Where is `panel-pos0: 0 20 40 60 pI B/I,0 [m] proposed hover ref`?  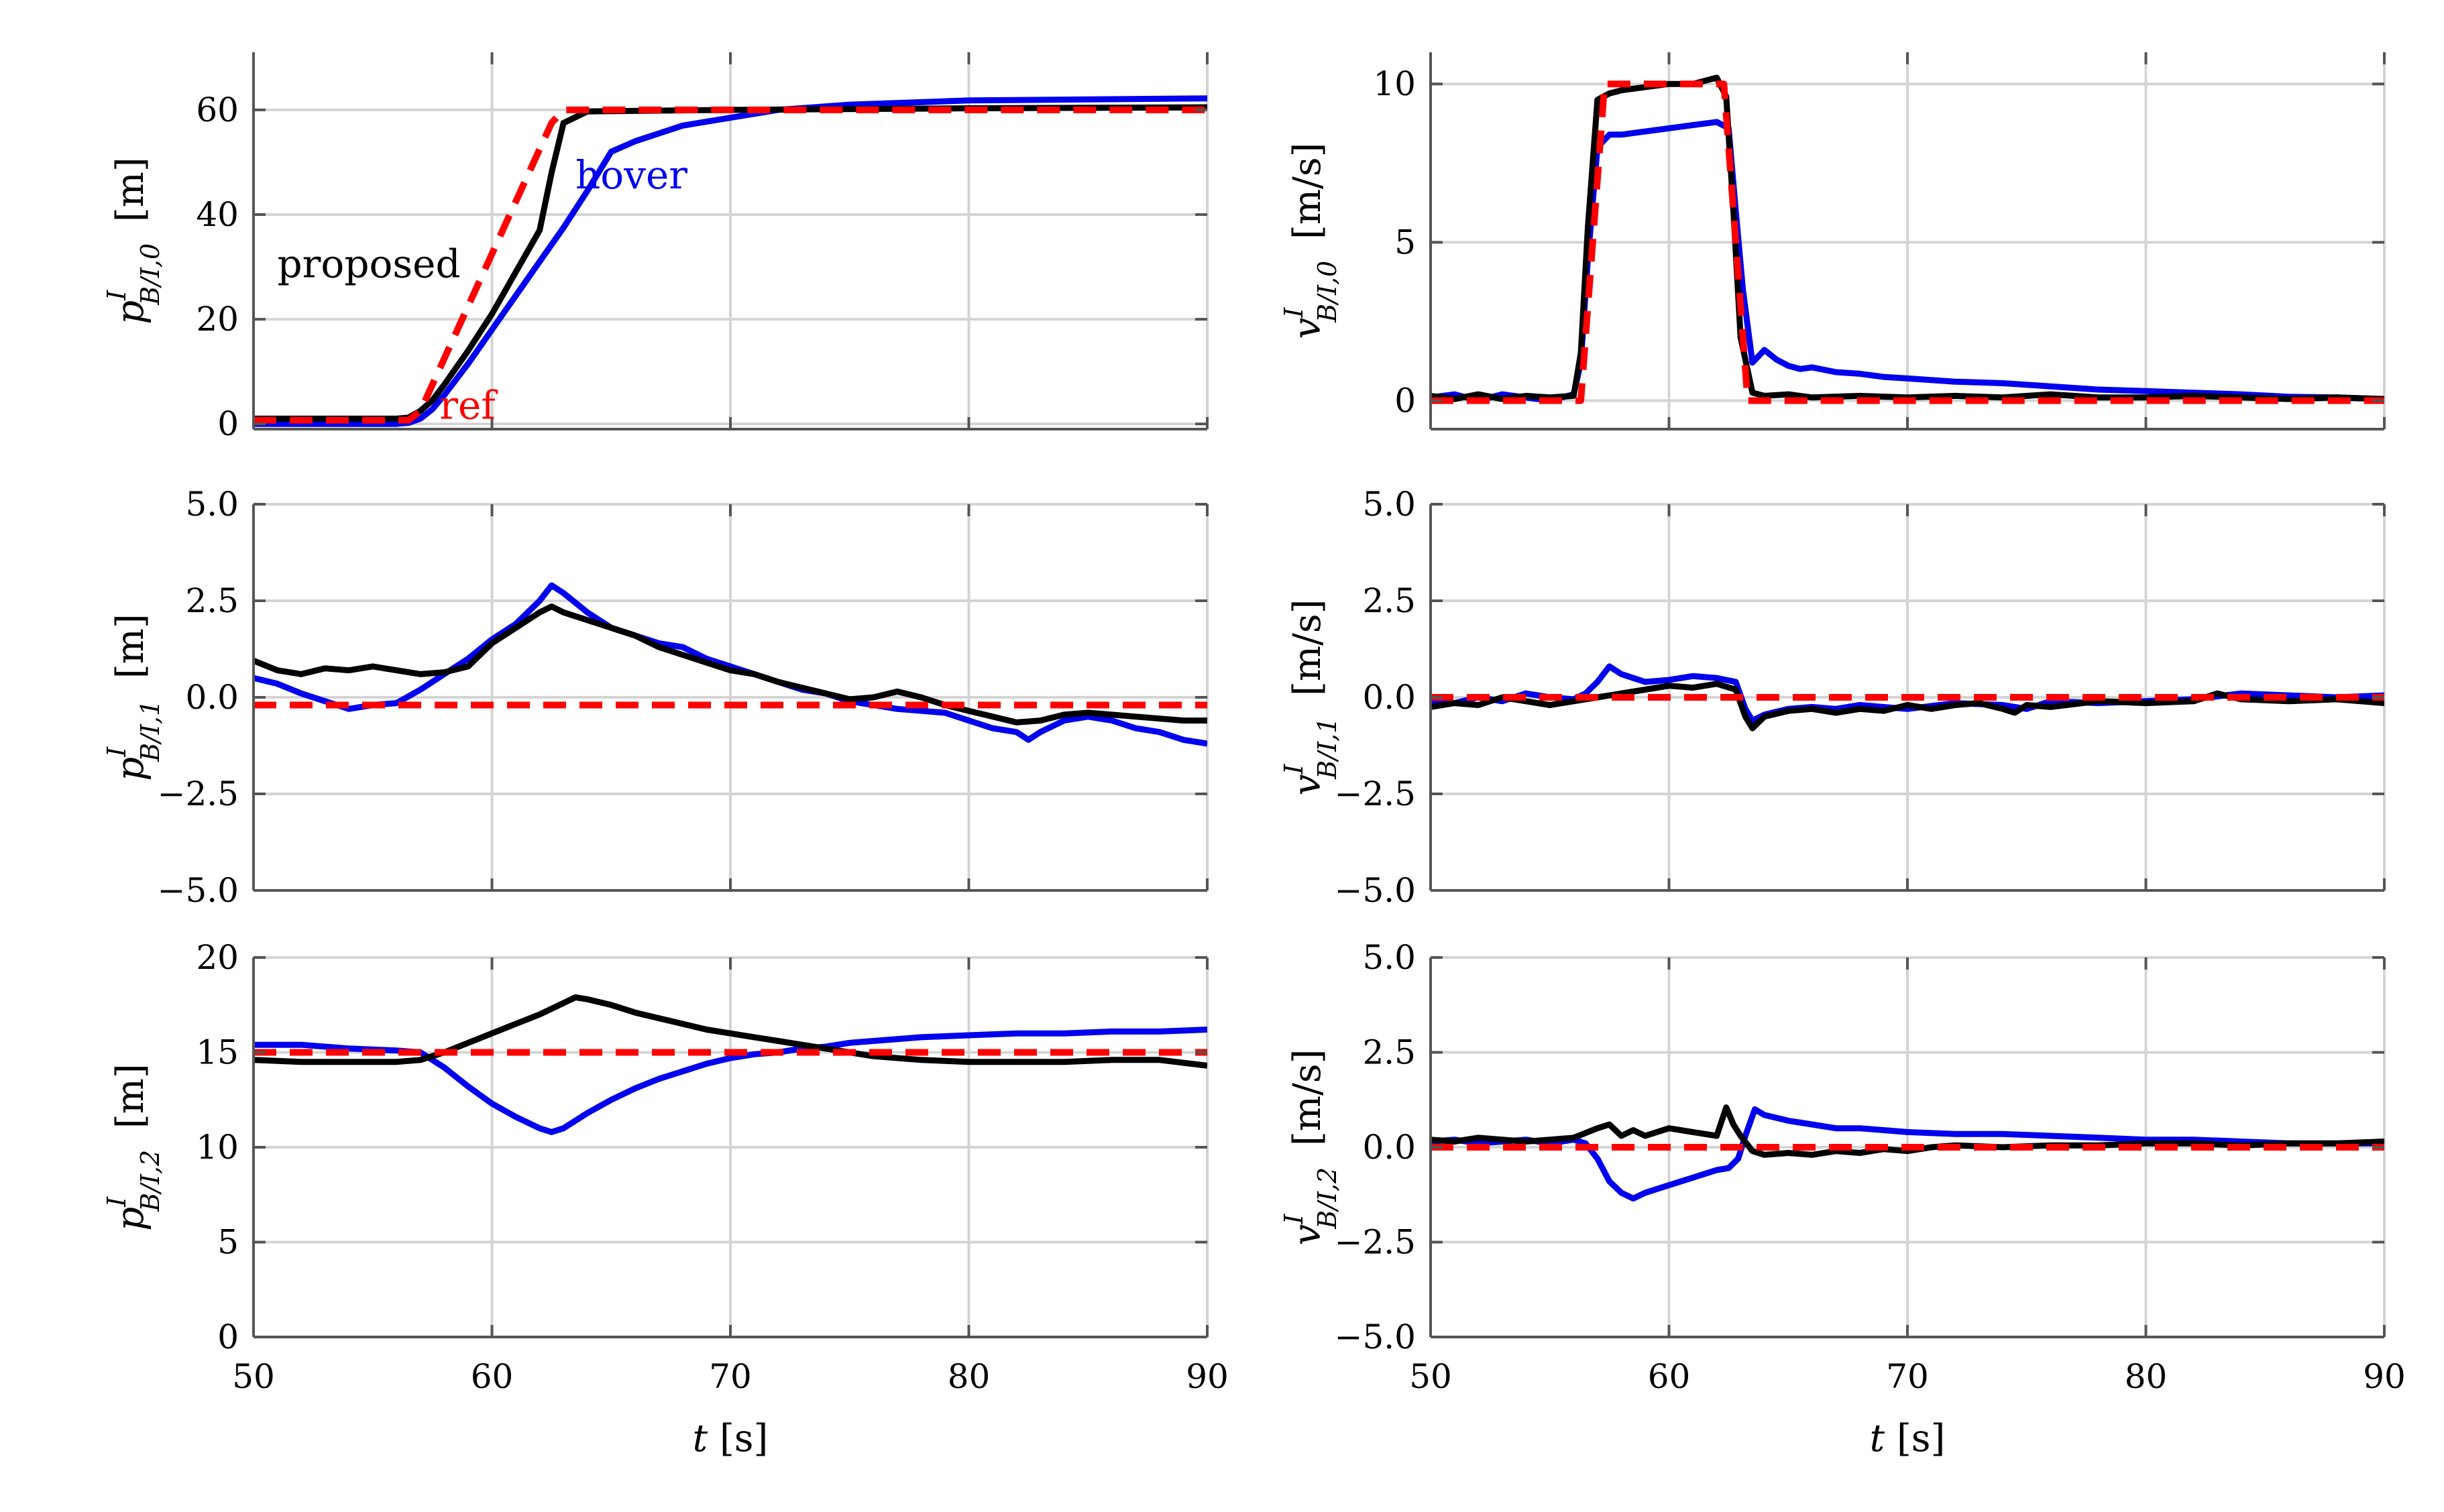 panel-pos0: 0 20 40 60 pI B/I,0 [m] proposed hover ref is located at coordinates (655, 248).